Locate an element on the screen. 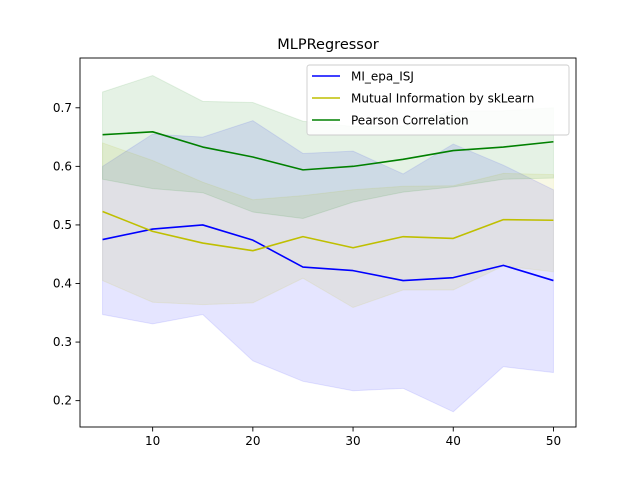 This screenshot has width=640, height=480. legend-box is located at coordinates (438, 100).